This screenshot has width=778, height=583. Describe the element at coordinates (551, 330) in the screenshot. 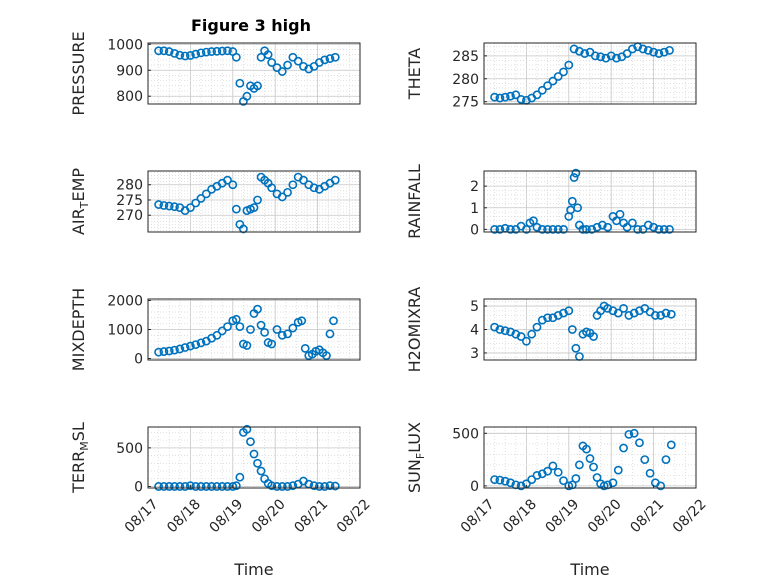

I see `panel-h2omixra: 3 4 5 H2OMIXRA` at that location.